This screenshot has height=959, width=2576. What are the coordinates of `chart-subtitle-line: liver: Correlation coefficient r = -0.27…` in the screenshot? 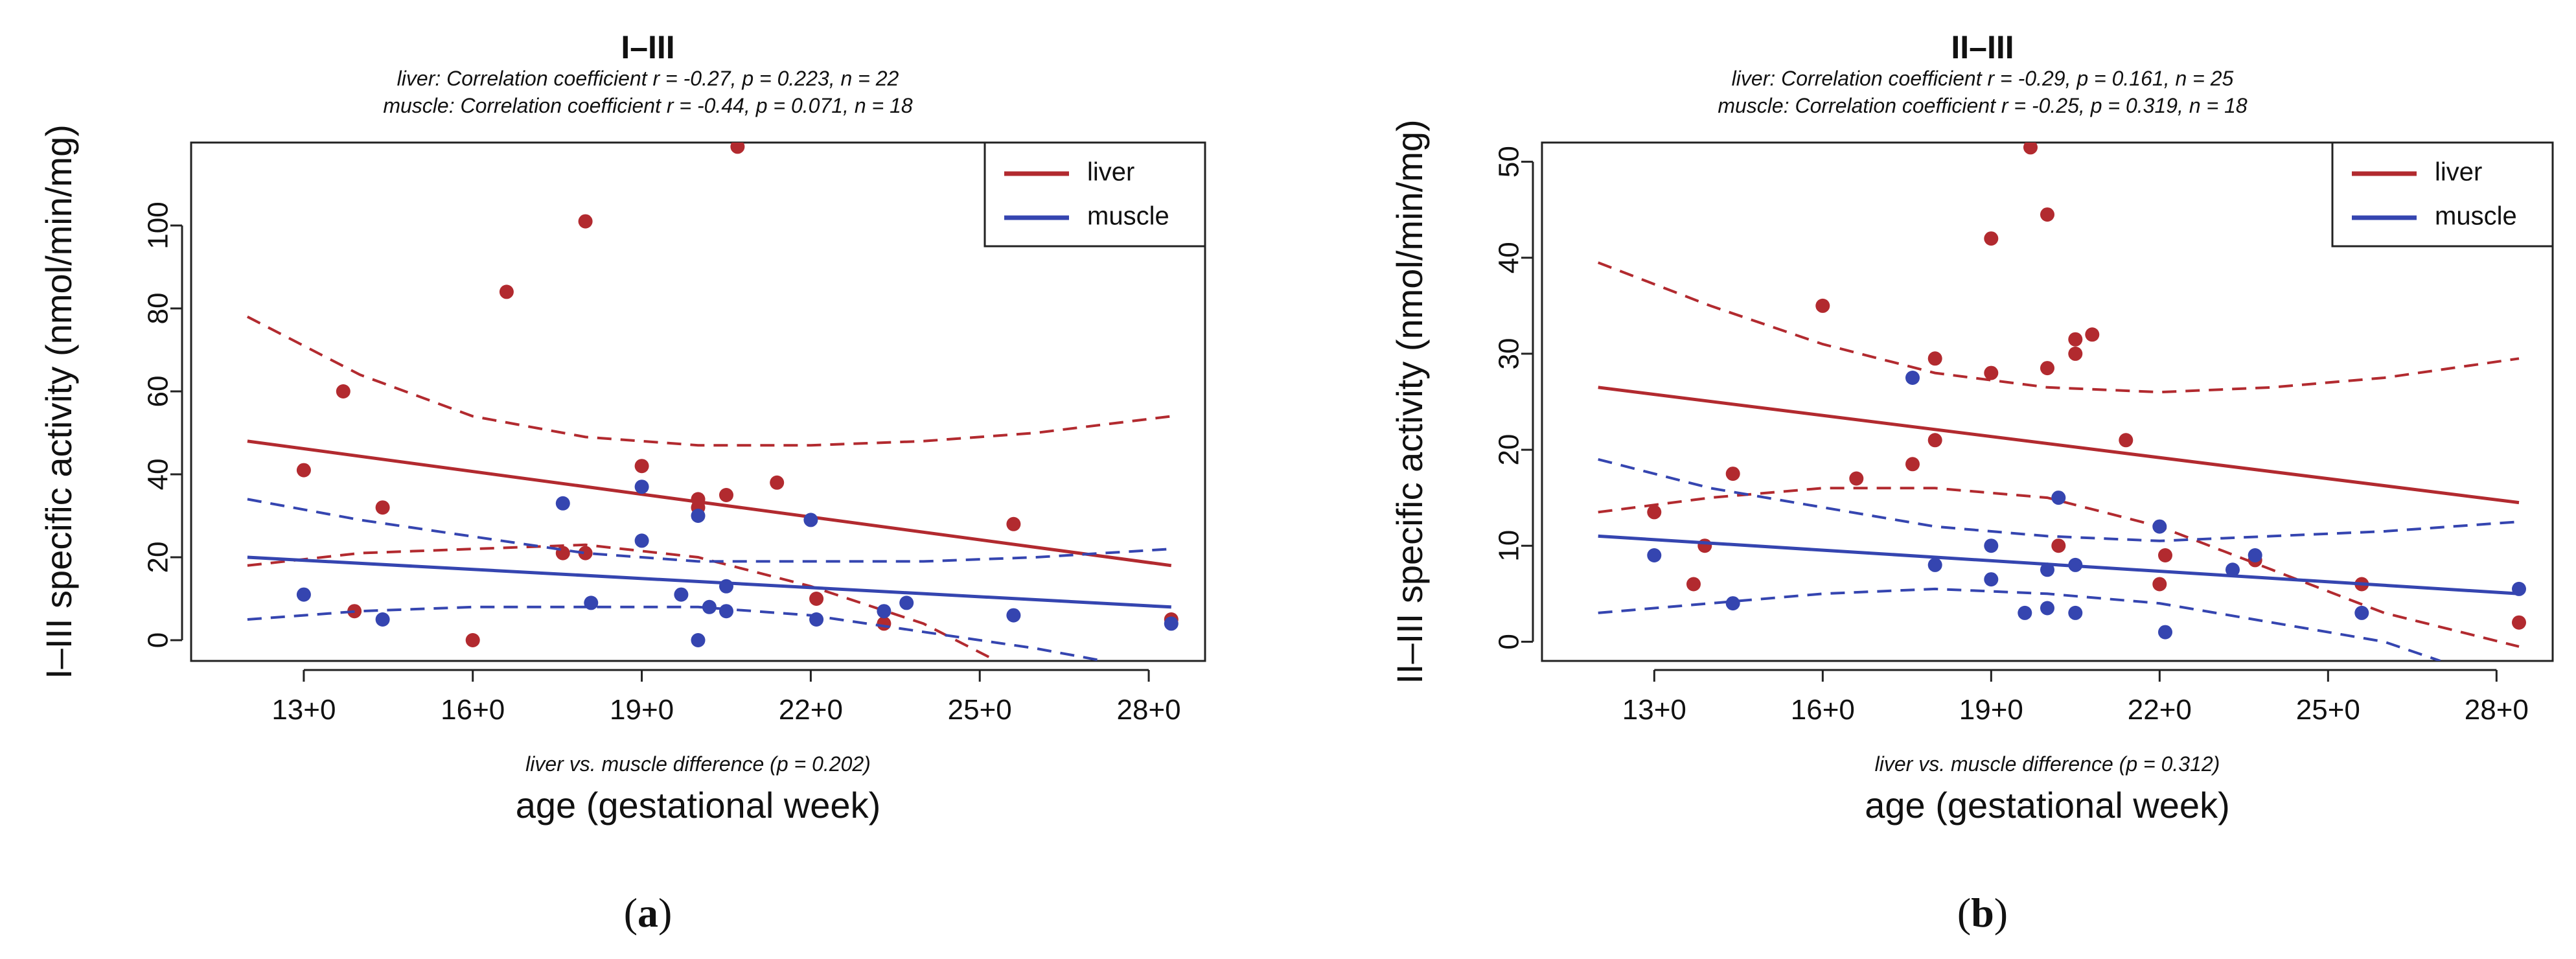 It's located at (648, 78).